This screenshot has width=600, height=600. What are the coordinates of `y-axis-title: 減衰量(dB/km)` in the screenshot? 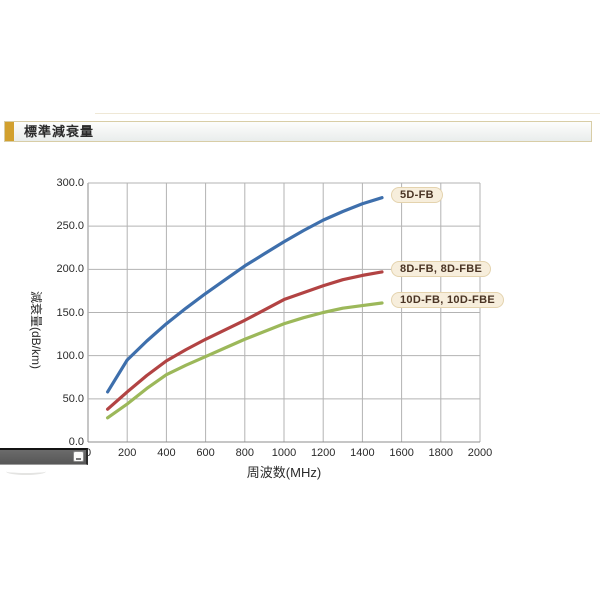 It's located at (36, 329).